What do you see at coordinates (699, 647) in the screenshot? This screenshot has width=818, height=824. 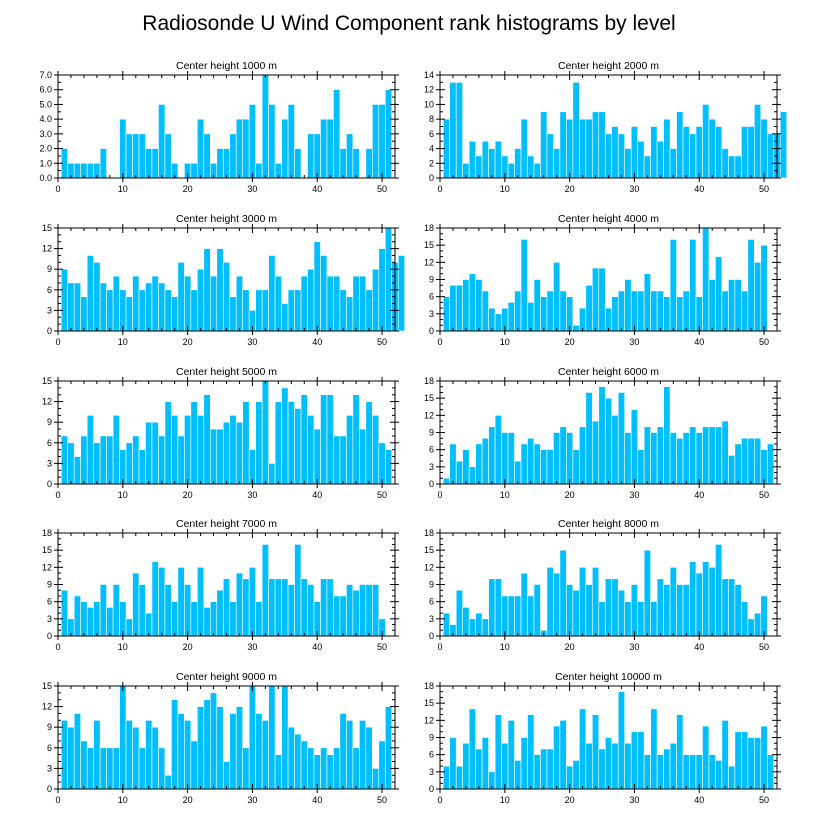 I see `x-tick-label: 40` at bounding box center [699, 647].